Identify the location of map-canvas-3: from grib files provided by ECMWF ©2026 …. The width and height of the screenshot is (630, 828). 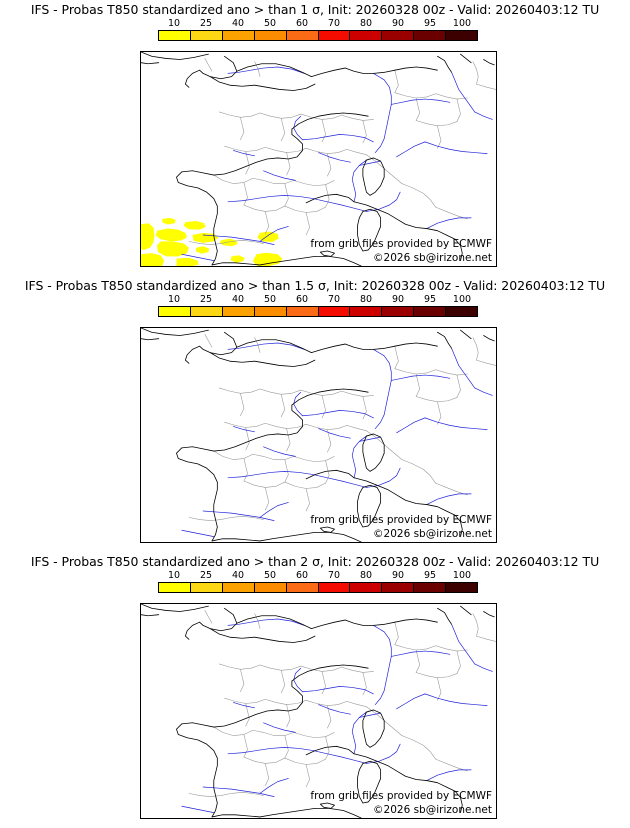
(318, 711).